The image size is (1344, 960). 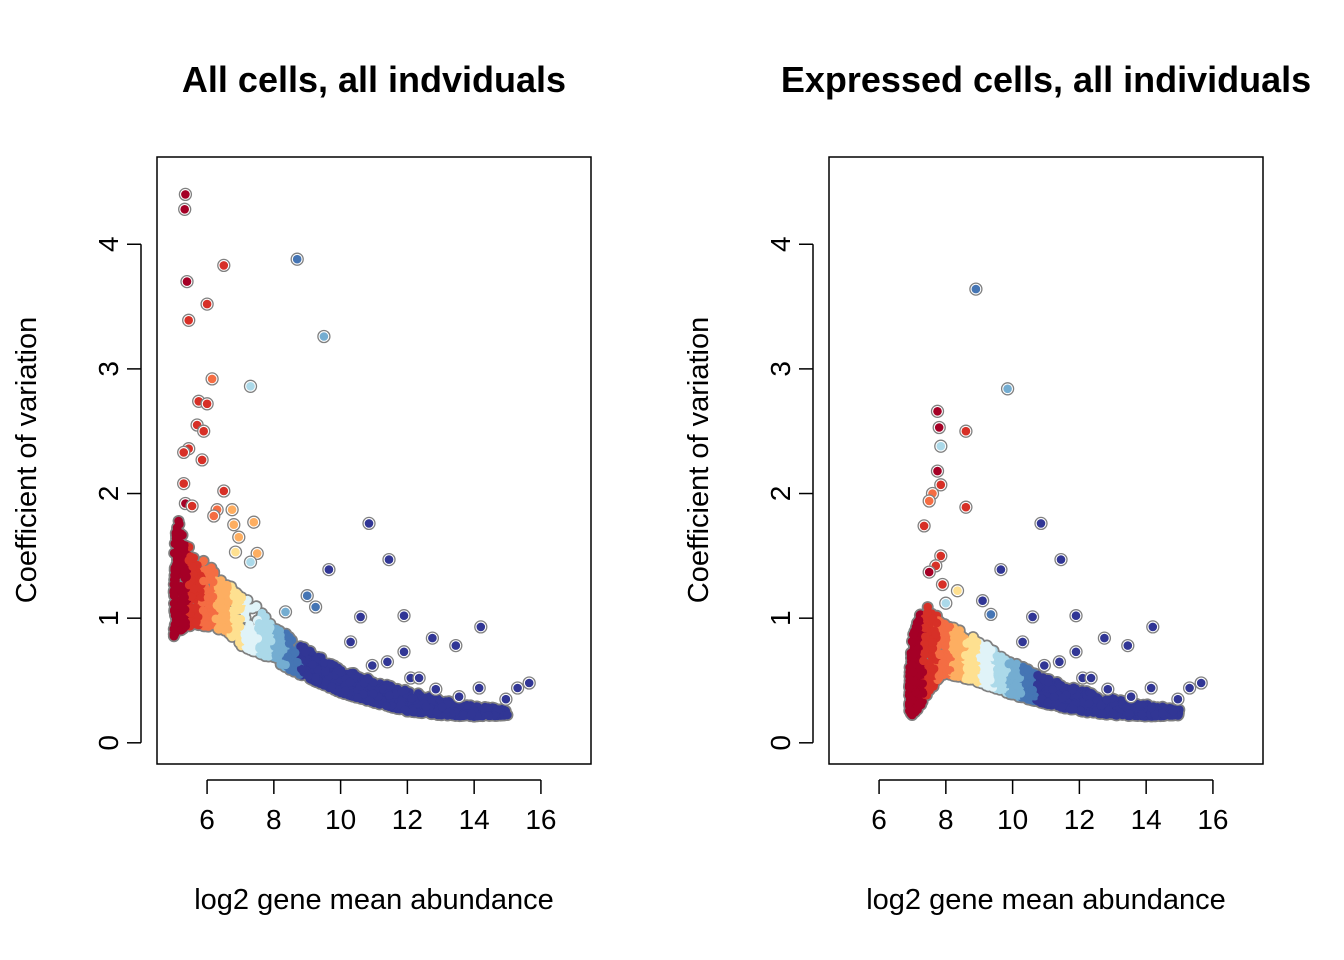 I want to click on x-tick-label: 10, so click(x=340, y=819).